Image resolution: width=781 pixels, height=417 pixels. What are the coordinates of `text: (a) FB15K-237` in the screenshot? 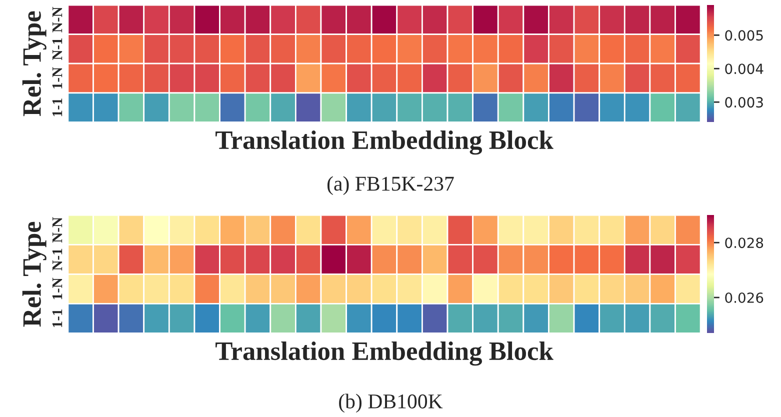 It's located at (390, 186).